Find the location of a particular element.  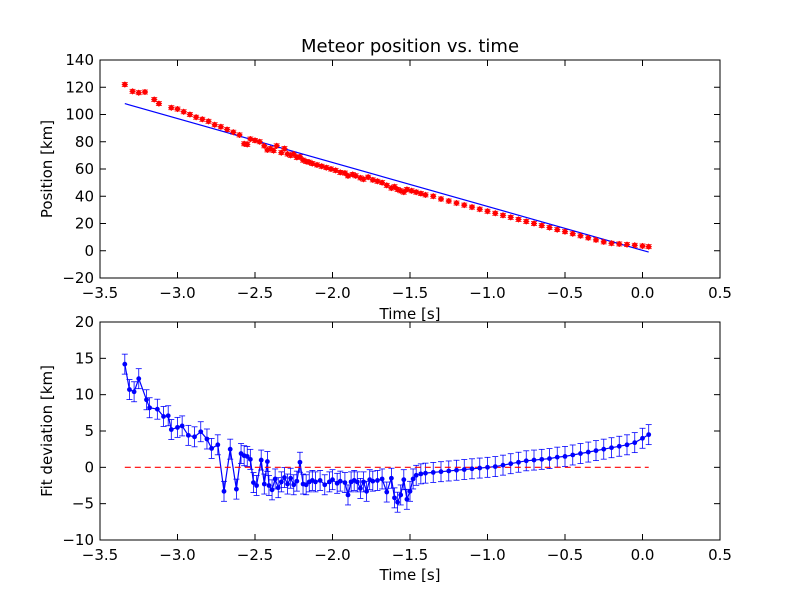

deviation-y-tick-label: −10 is located at coordinates (78, 540).